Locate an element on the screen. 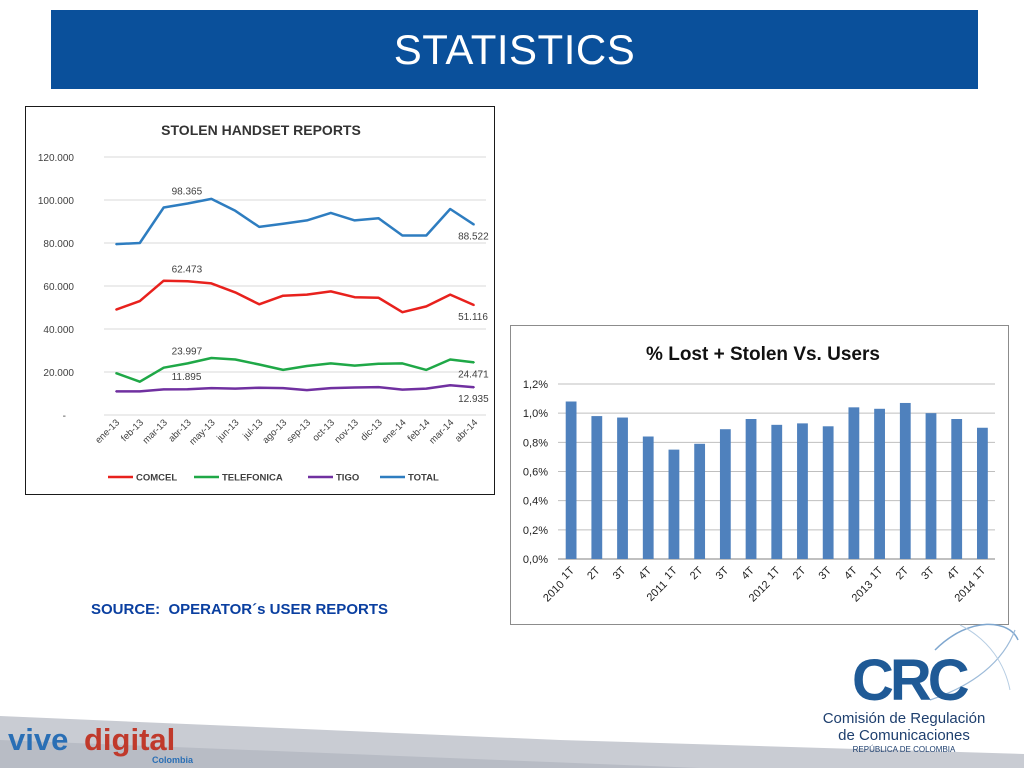 Image resolution: width=1024 pixels, height=768 pixels. data-label: 88.522 is located at coordinates (473, 237).